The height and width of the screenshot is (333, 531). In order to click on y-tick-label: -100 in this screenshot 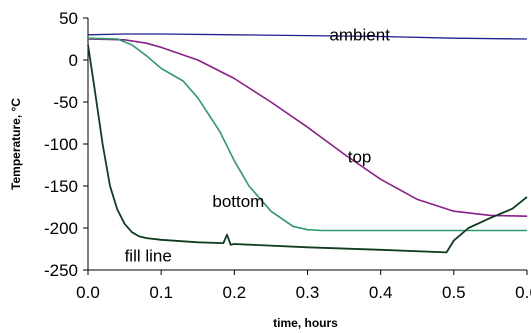, I will do `click(61, 144)`.